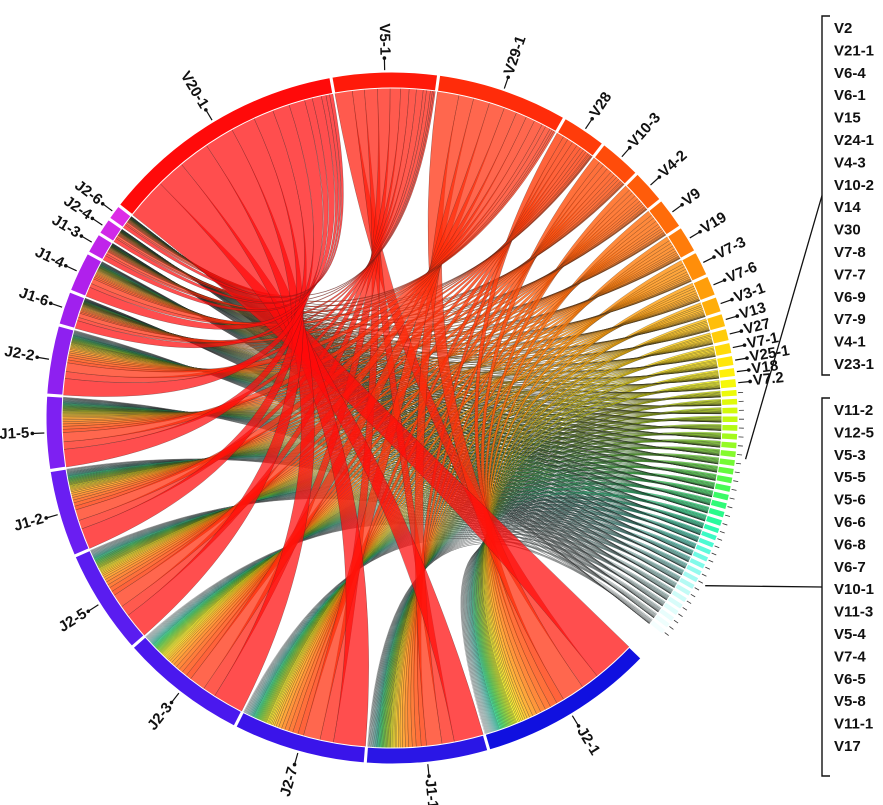 The image size is (883, 805). Describe the element at coordinates (769, 353) in the screenshot. I see `segment-label-v25-1: V25-1` at that location.